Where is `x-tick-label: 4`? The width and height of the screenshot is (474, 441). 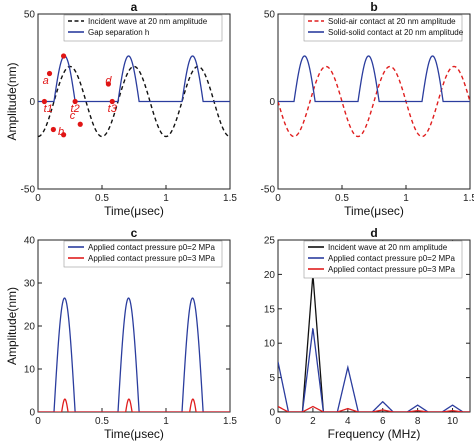 x-tick-label: 4 is located at coordinates (348, 421).